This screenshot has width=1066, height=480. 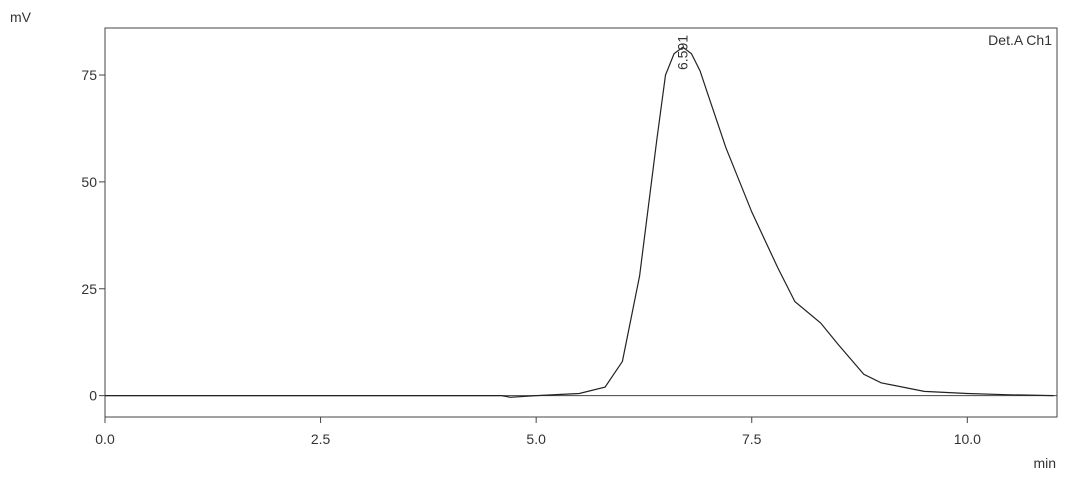 What do you see at coordinates (321, 439) in the screenshot?
I see `x-tick-label: 2.5` at bounding box center [321, 439].